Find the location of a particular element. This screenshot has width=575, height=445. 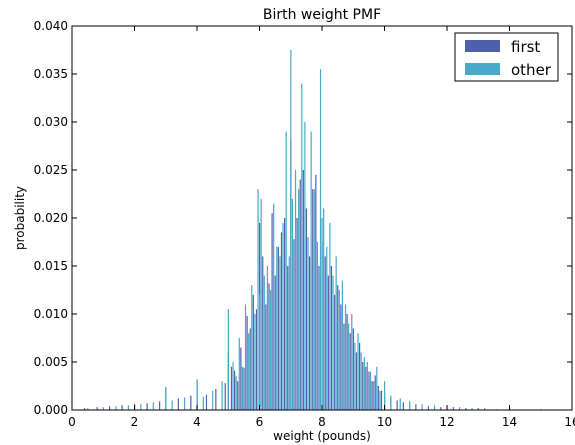

y-tick-label: 0.020 is located at coordinates (51, 218).